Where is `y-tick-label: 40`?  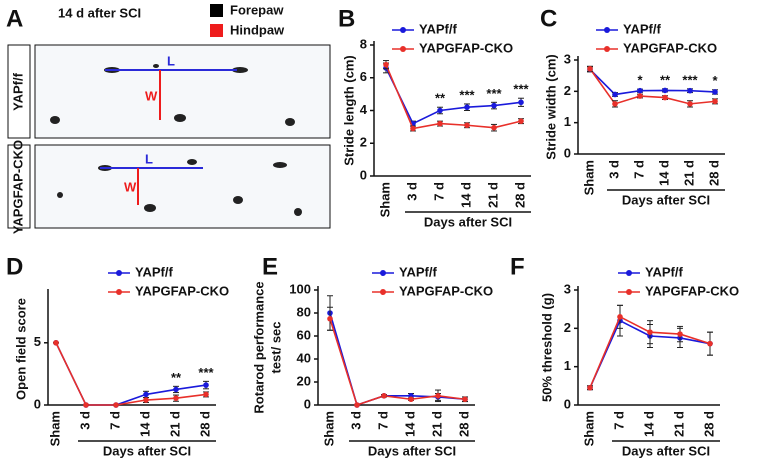 y-tick-label: 40 is located at coordinates (304, 357).